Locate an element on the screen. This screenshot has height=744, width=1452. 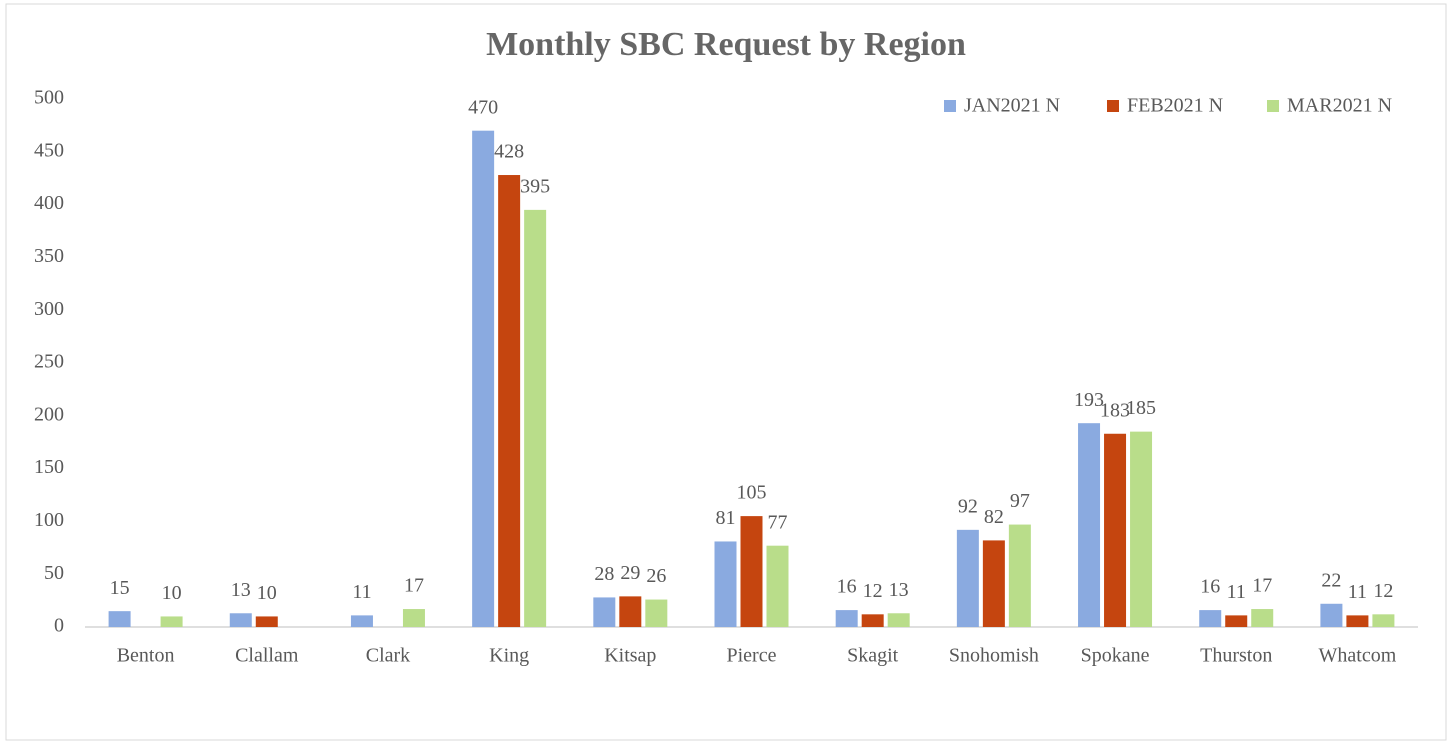
y-tick-label: 150 is located at coordinates (49, 467).